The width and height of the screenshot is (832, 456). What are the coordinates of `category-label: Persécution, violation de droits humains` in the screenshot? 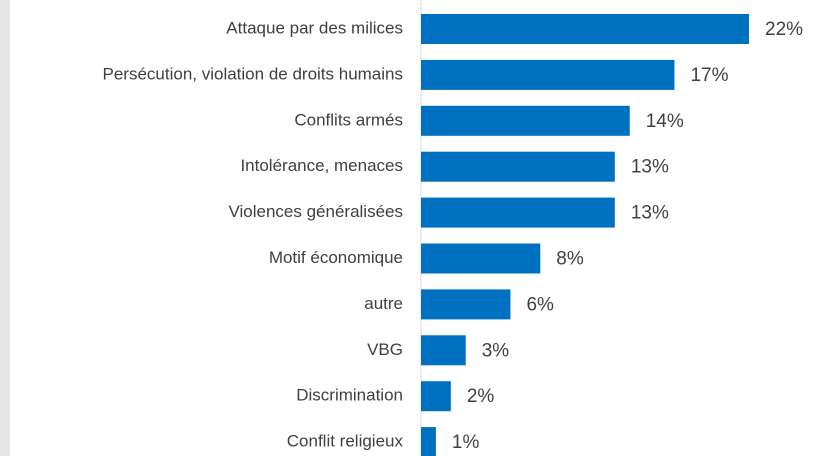 It's located at (253, 73).